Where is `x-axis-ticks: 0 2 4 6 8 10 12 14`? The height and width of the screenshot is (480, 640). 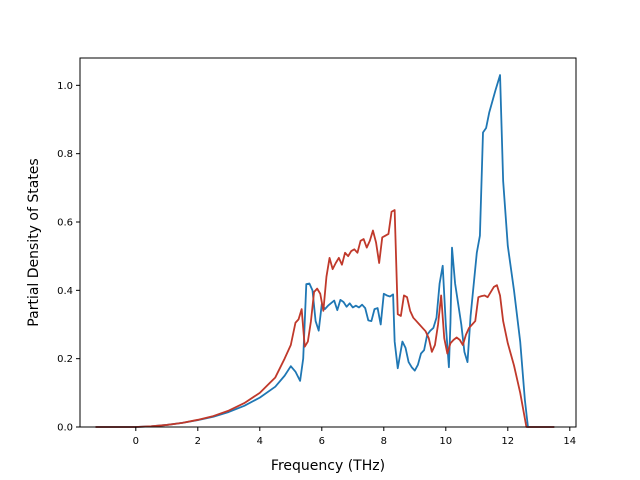 x-axis-ticks: 0 2 4 6 8 10 12 14 is located at coordinates (354, 437).